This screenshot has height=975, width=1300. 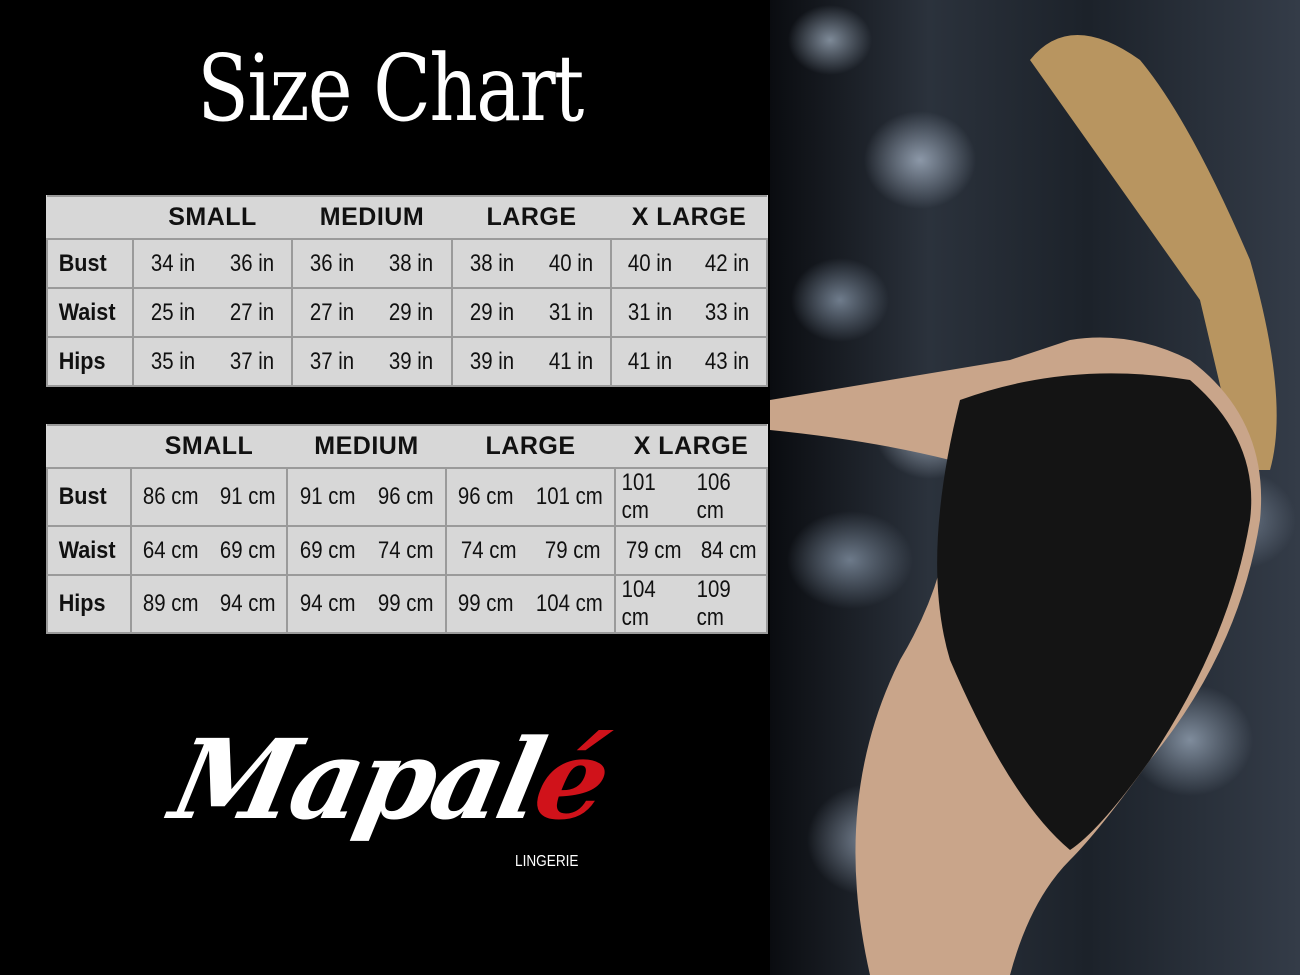 I want to click on range: 99 cm 104 cm, so click(x=530, y=604).